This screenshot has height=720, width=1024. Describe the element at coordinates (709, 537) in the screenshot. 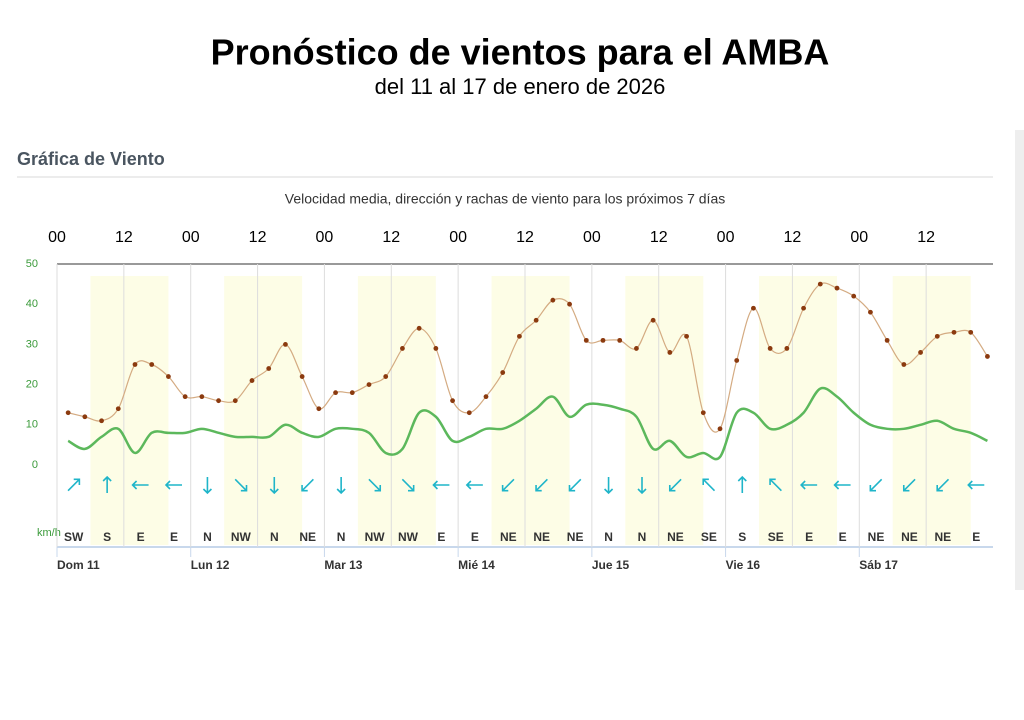

I see `direction-label: SE` at that location.